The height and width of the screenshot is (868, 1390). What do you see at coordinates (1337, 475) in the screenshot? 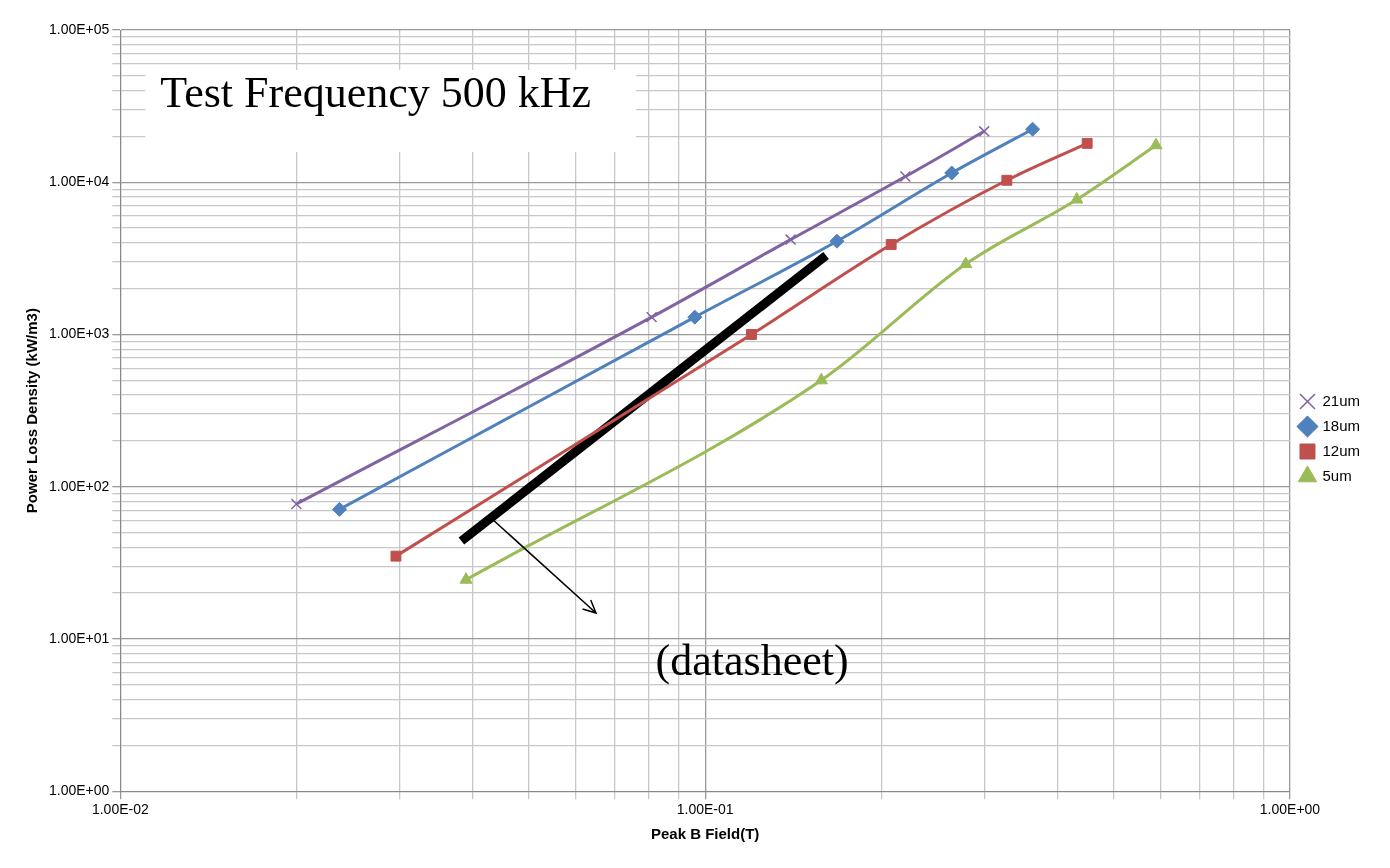
I see `legend-label: 5um` at bounding box center [1337, 475].